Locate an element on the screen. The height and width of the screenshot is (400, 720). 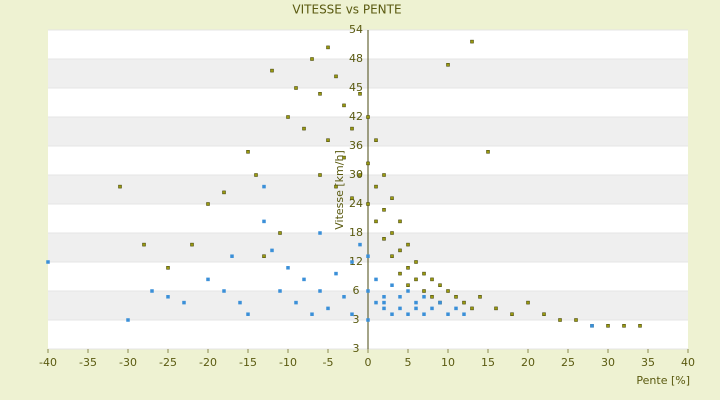
y-tick-label: 30 is located at coordinates (356, 174).